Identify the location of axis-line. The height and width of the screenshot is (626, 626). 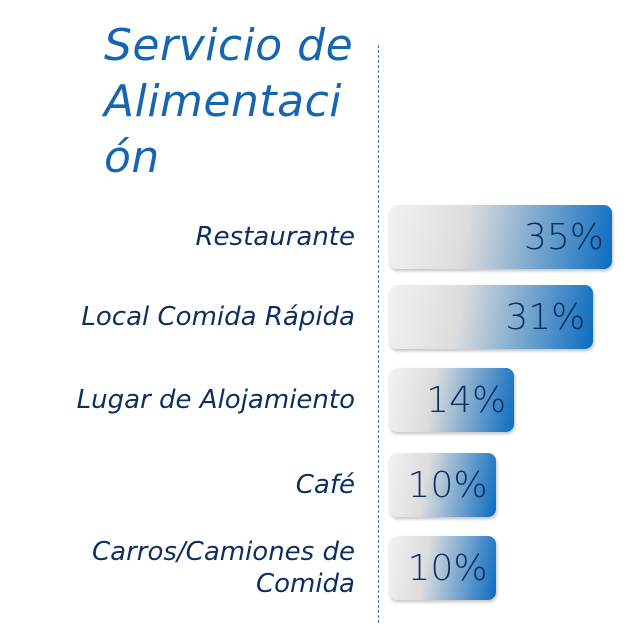
(378, 334).